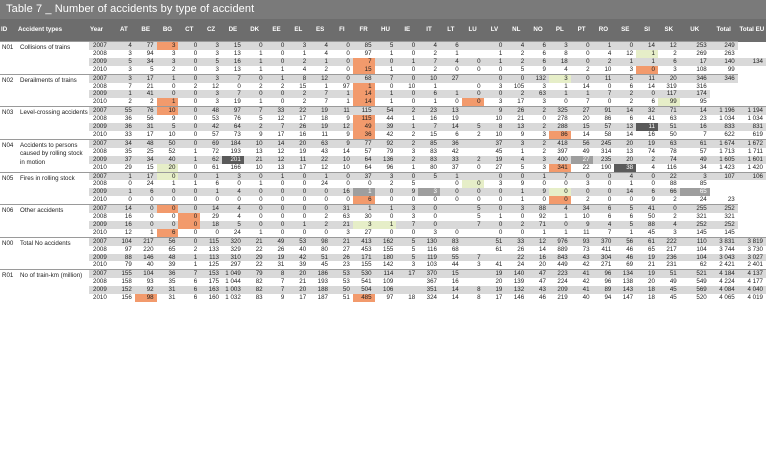 The width and height of the screenshot is (766, 456). Describe the element at coordinates (254, 241) in the screenshot. I see `value-cell: 21` at that location.